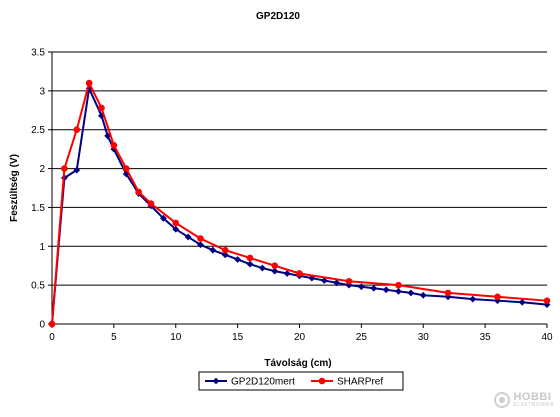 This screenshot has width=560, height=417. What do you see at coordinates (300, 337) in the screenshot?
I see `x-tick-label-4: 20` at bounding box center [300, 337].